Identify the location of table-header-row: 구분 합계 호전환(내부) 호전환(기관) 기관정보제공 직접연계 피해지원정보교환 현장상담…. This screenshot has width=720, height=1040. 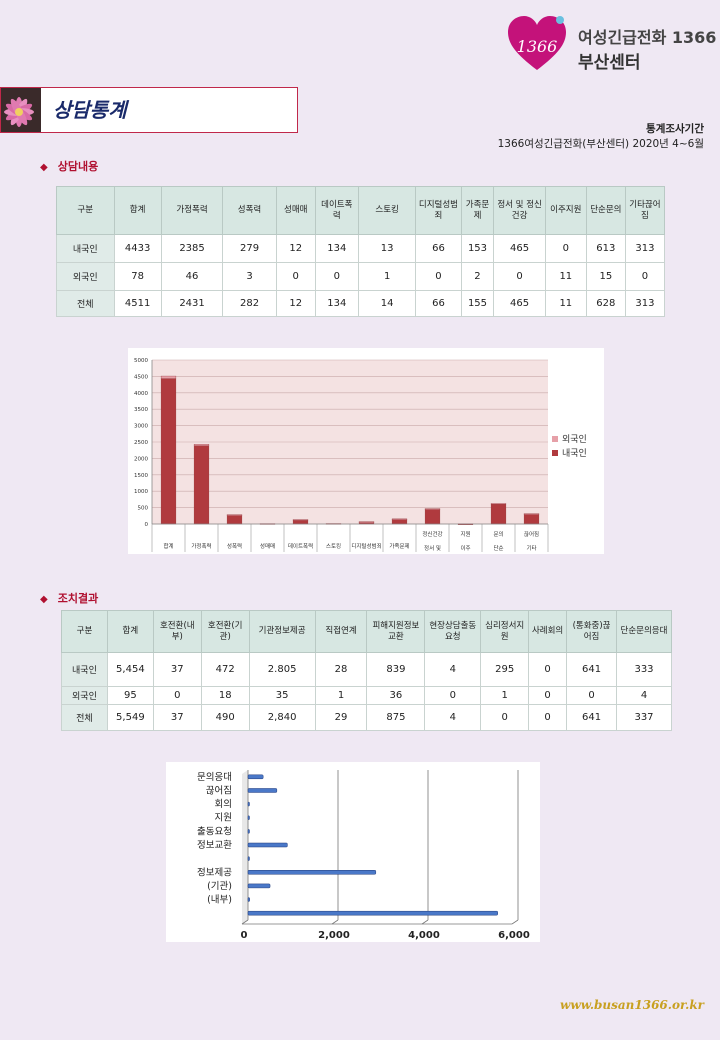
(366, 631).